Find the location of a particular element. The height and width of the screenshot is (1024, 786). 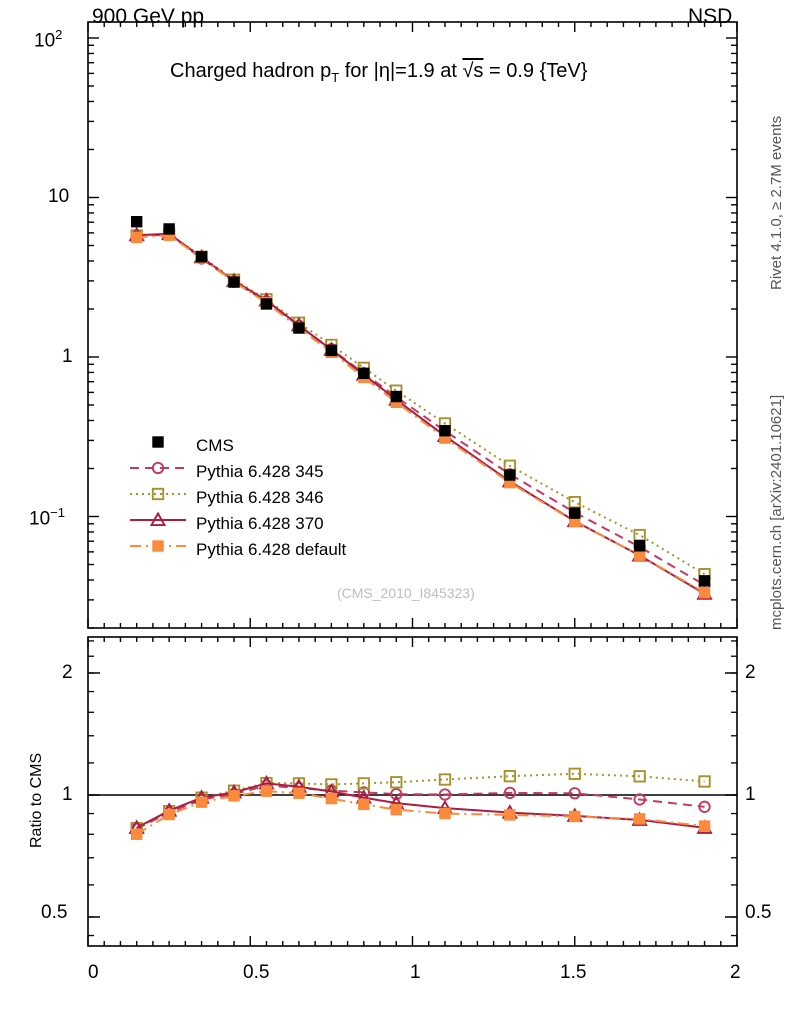

sqrt-glyph: √ is located at coordinates (468, 71).